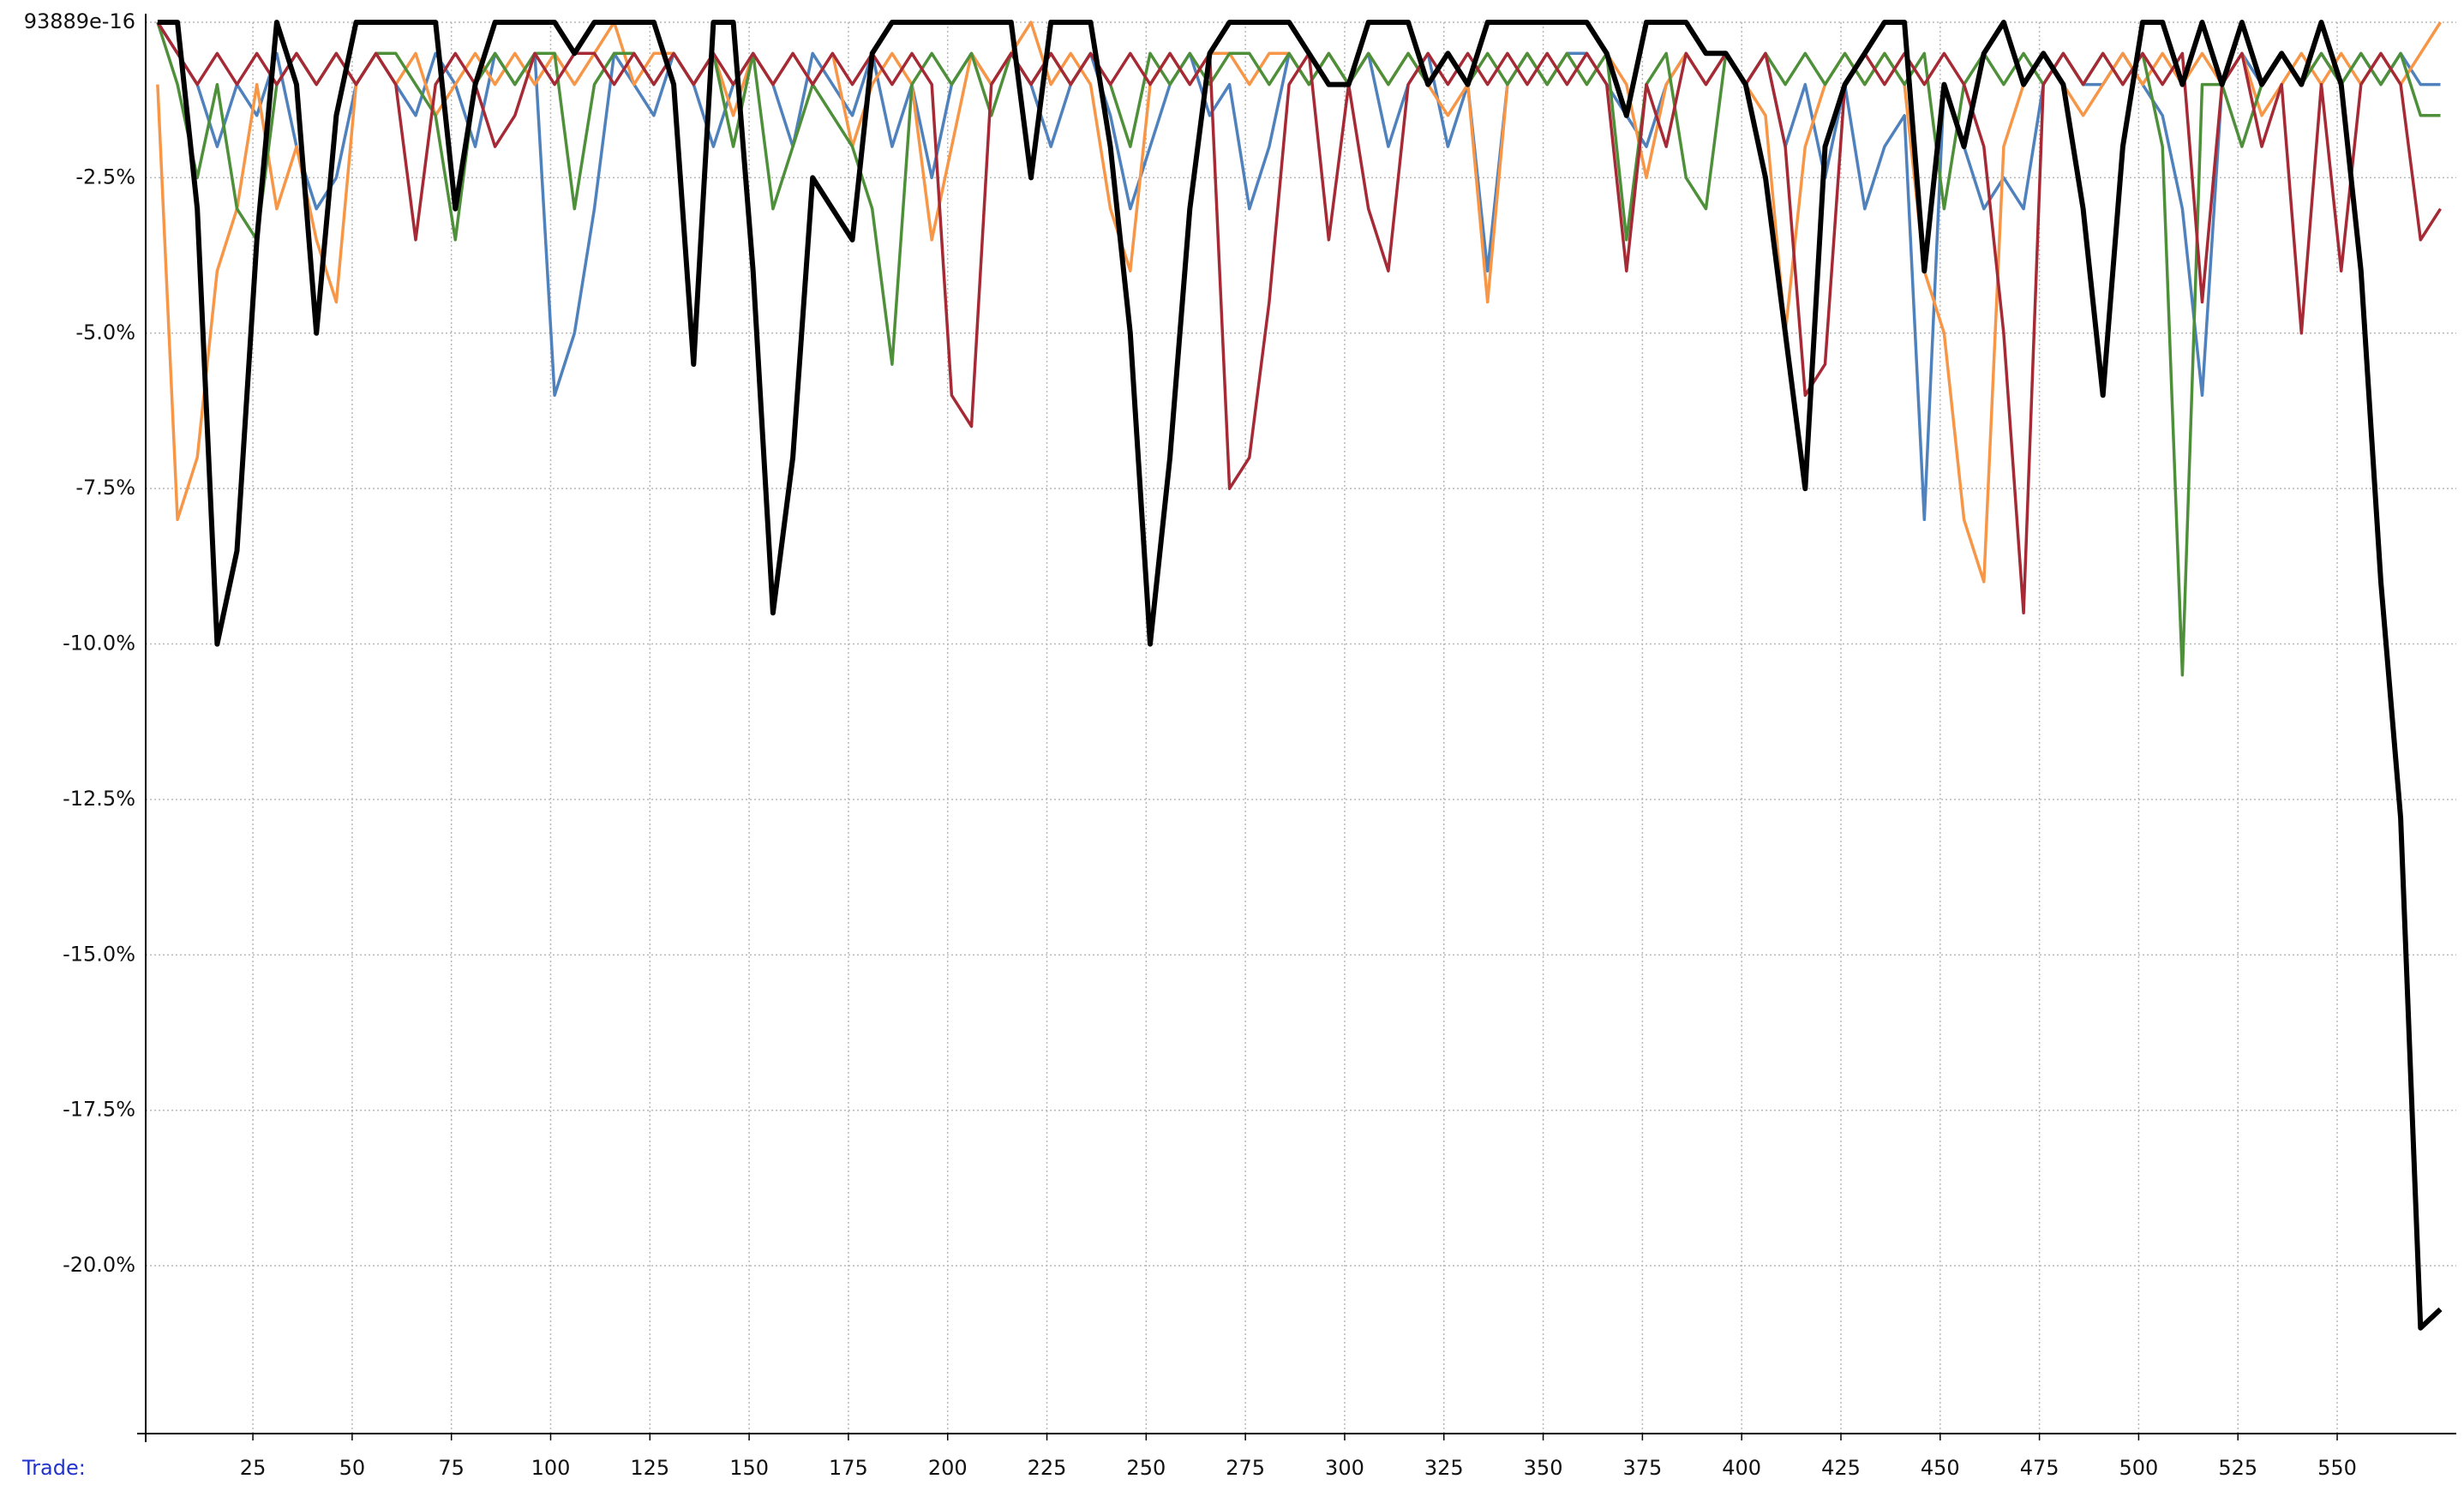 The height and width of the screenshot is (1485, 2464). I want to click on x-tick-label: 425, so click(1841, 1468).